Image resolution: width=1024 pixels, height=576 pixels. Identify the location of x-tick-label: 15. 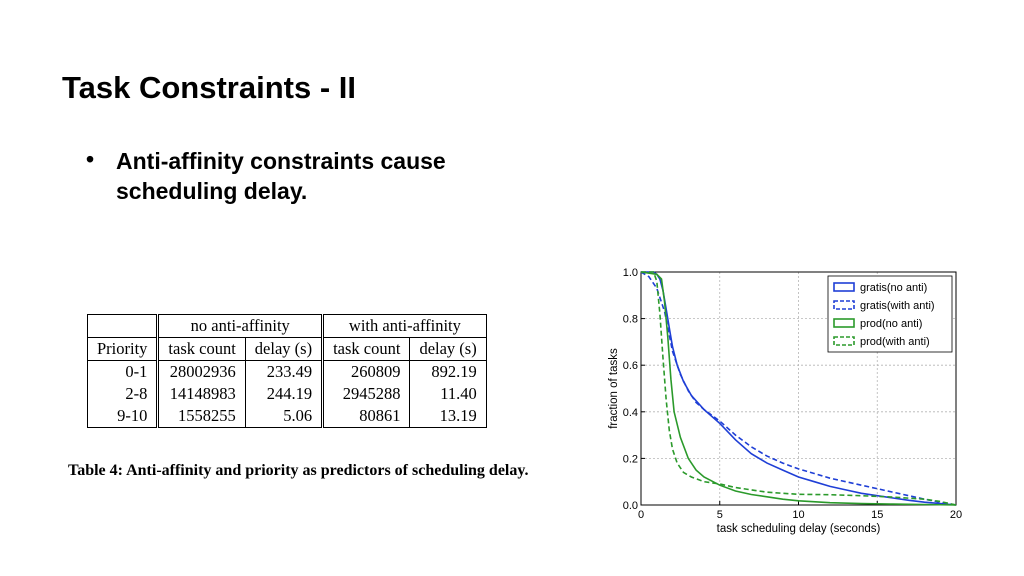
(877, 515).